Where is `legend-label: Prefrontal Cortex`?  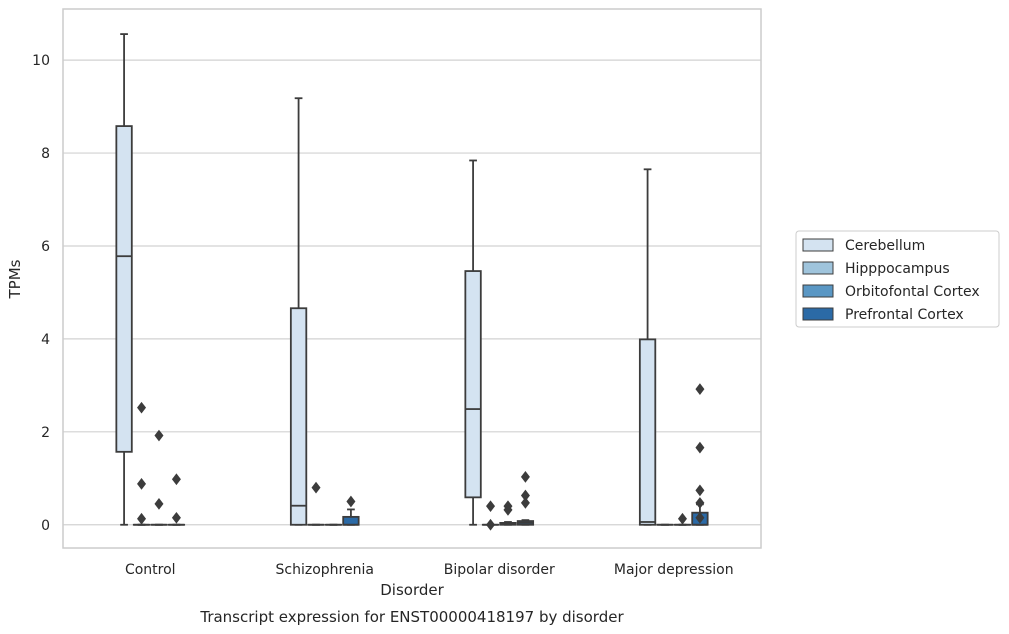 legend-label: Prefrontal Cortex is located at coordinates (904, 315).